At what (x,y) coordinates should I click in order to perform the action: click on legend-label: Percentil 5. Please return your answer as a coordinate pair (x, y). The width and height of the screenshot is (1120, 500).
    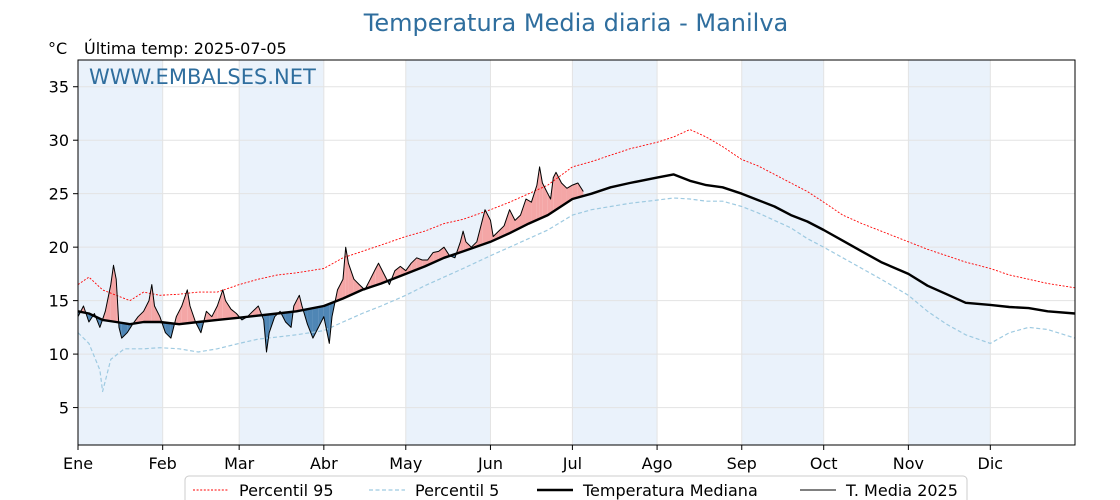
    Looking at the image, I should click on (457, 490).